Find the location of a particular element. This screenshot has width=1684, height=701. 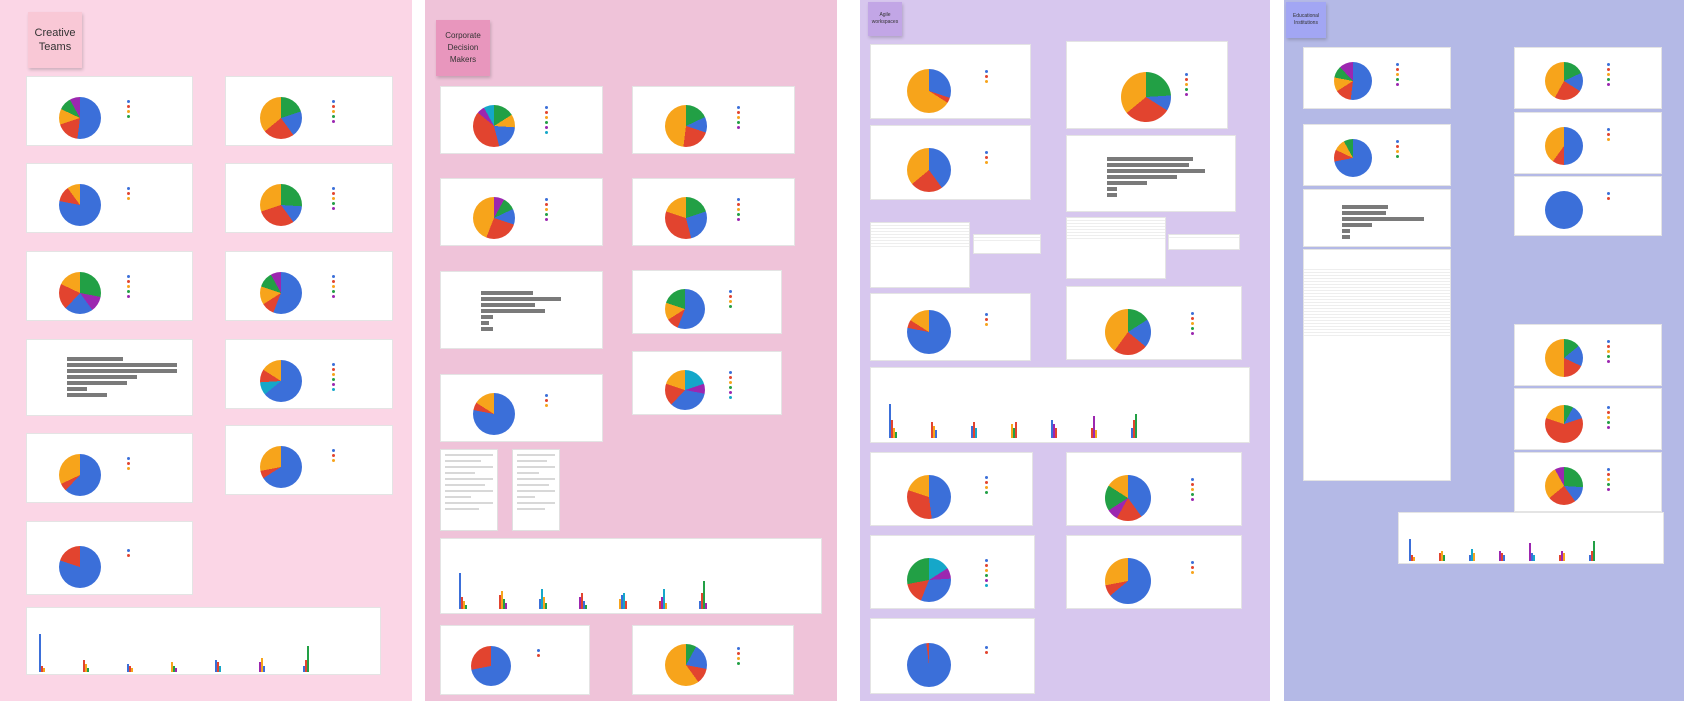

sticky-note-label: Creative Teams is located at coordinates (55, 40).